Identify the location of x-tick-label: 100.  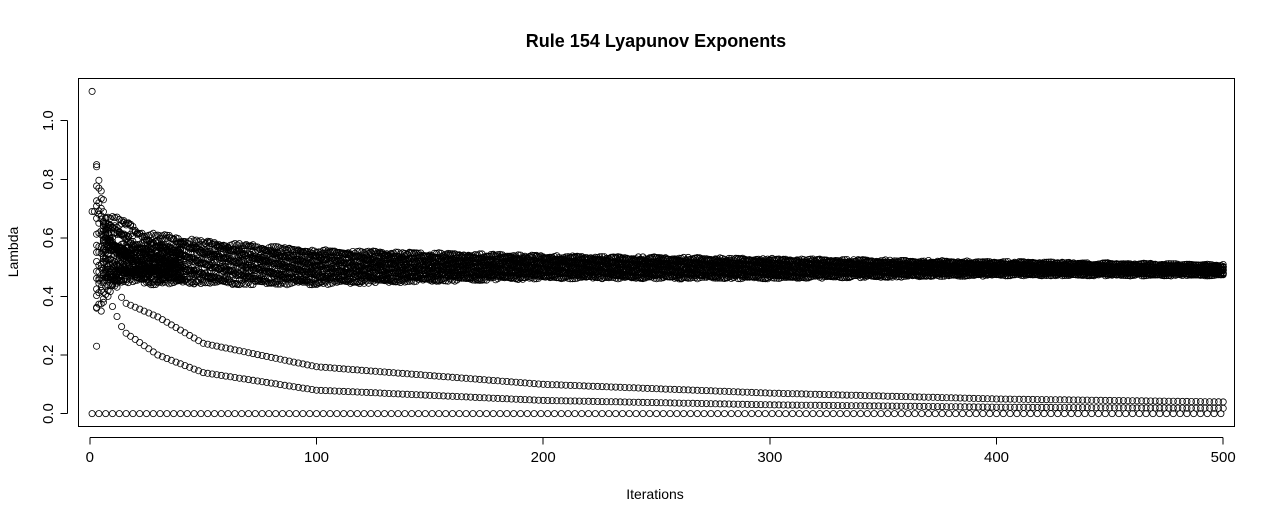
(316, 457).